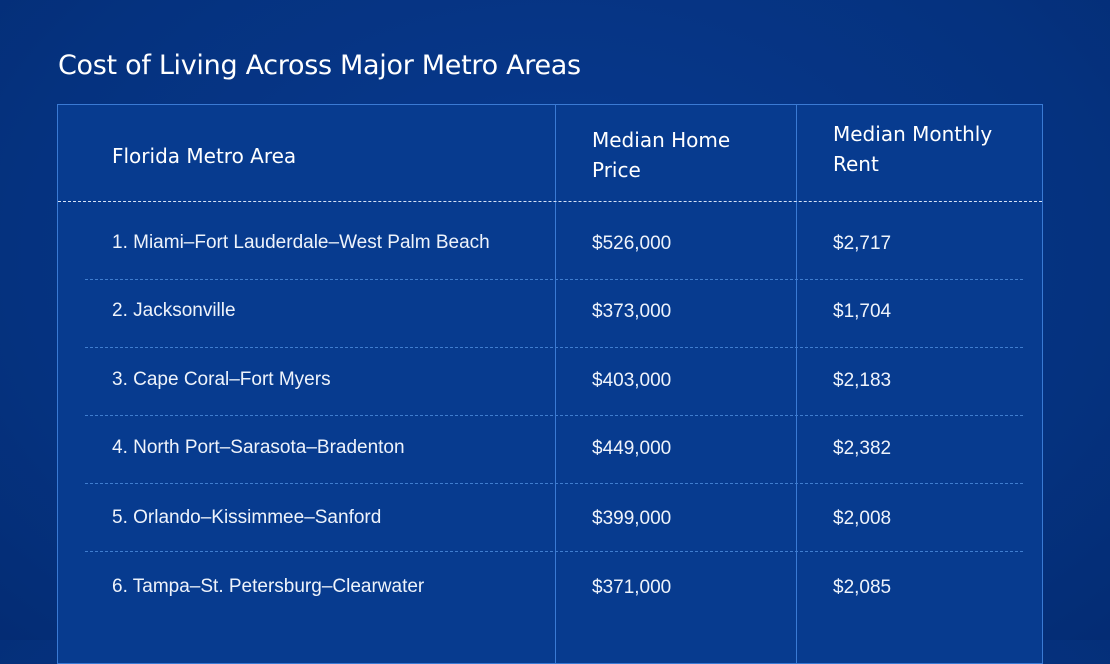  What do you see at coordinates (247, 517) in the screenshot?
I see `cell-metro-area: 5. Orlando–Kissimmee–Sanford` at bounding box center [247, 517].